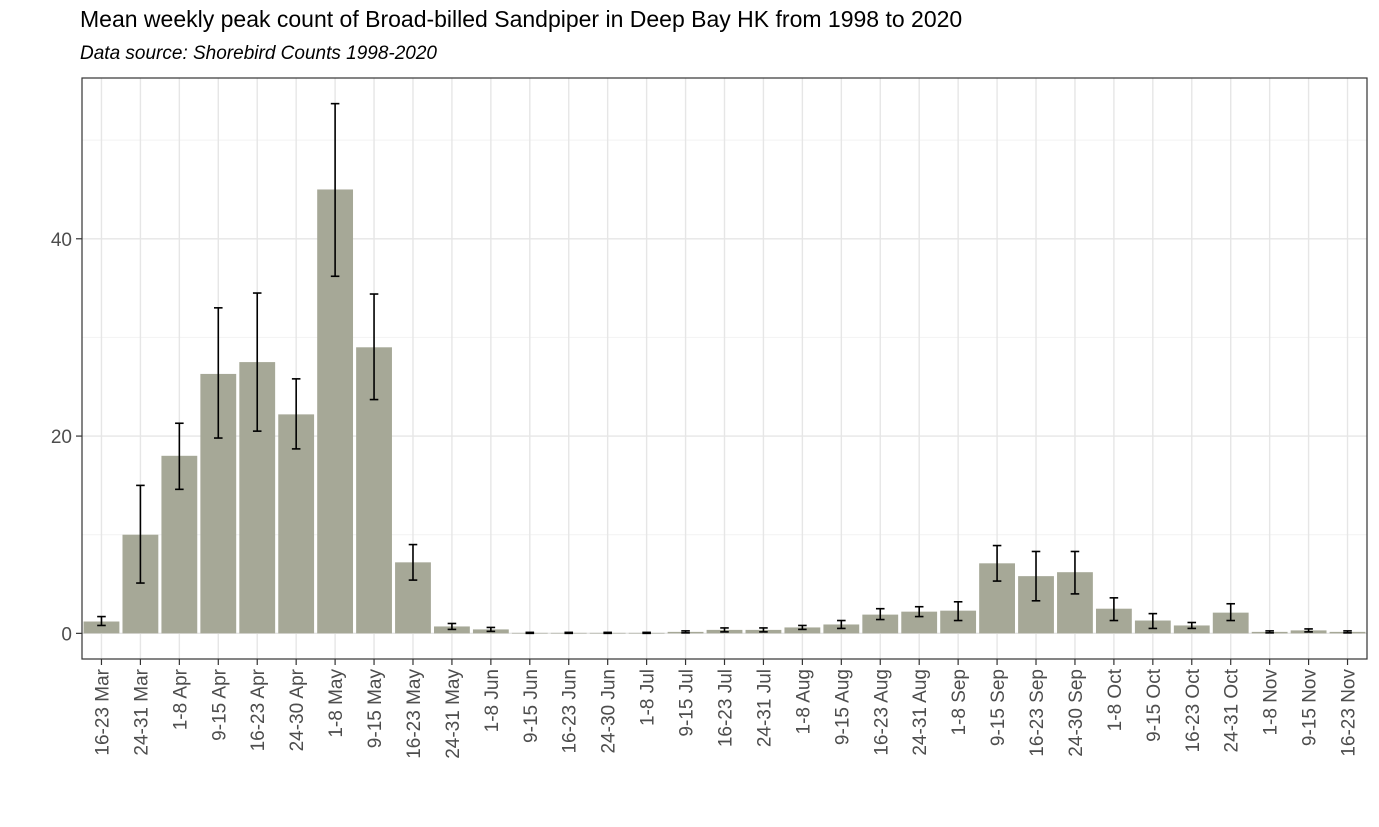 The image size is (1379, 827). Describe the element at coordinates (297, 709) in the screenshot. I see `x-tick-label: 24-30 Apr` at that location.